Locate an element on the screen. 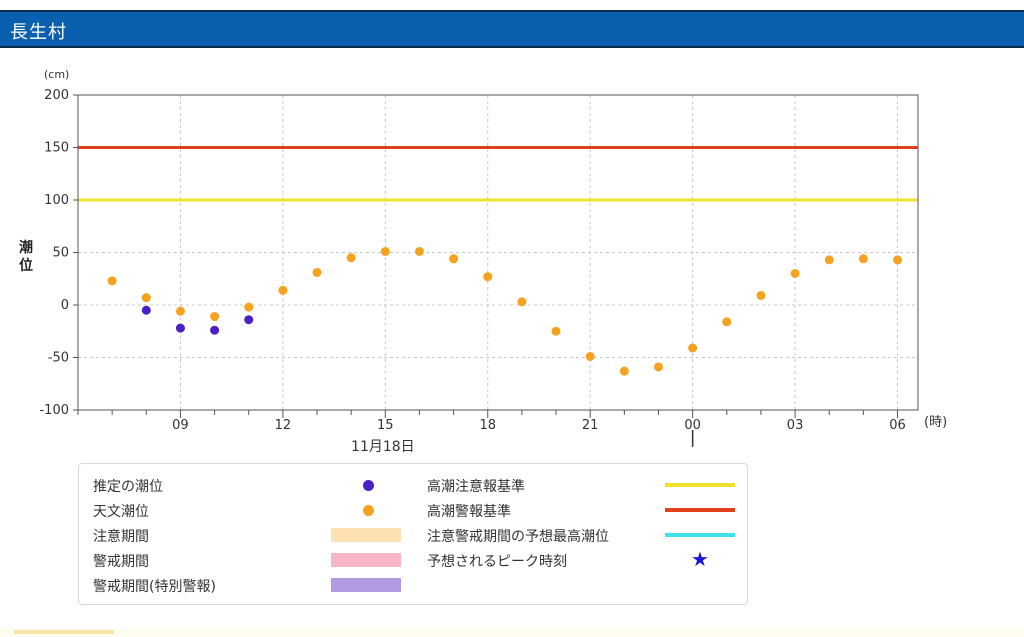 The width and height of the screenshot is (1024, 637). reference-lines is located at coordinates (498, 174).